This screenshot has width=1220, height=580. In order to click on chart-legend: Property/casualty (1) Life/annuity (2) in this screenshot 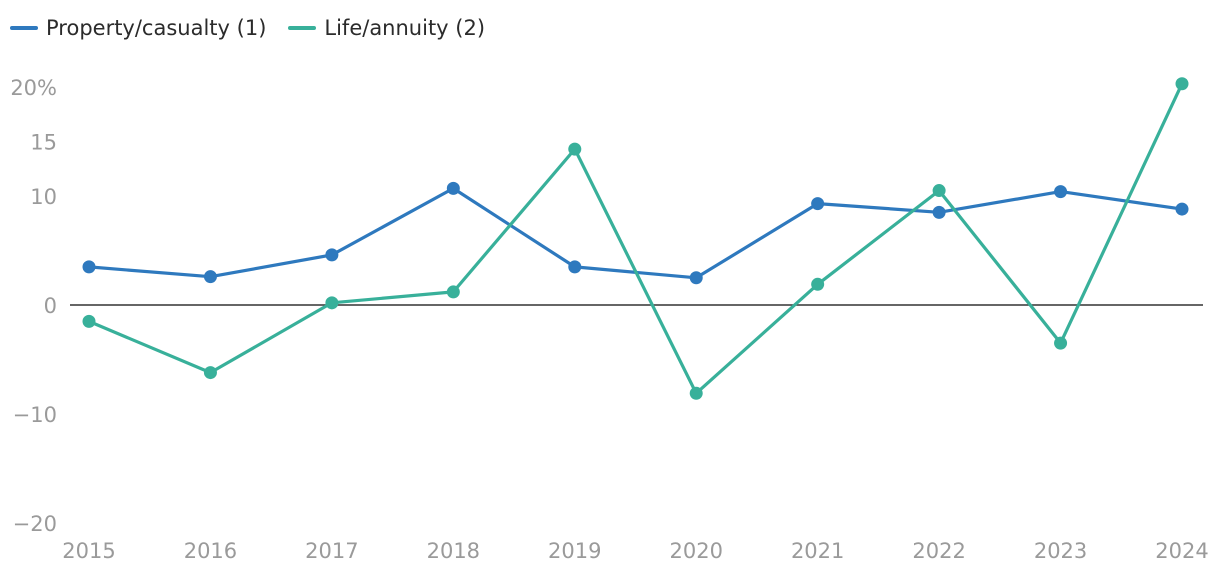, I will do `click(258, 28)`.